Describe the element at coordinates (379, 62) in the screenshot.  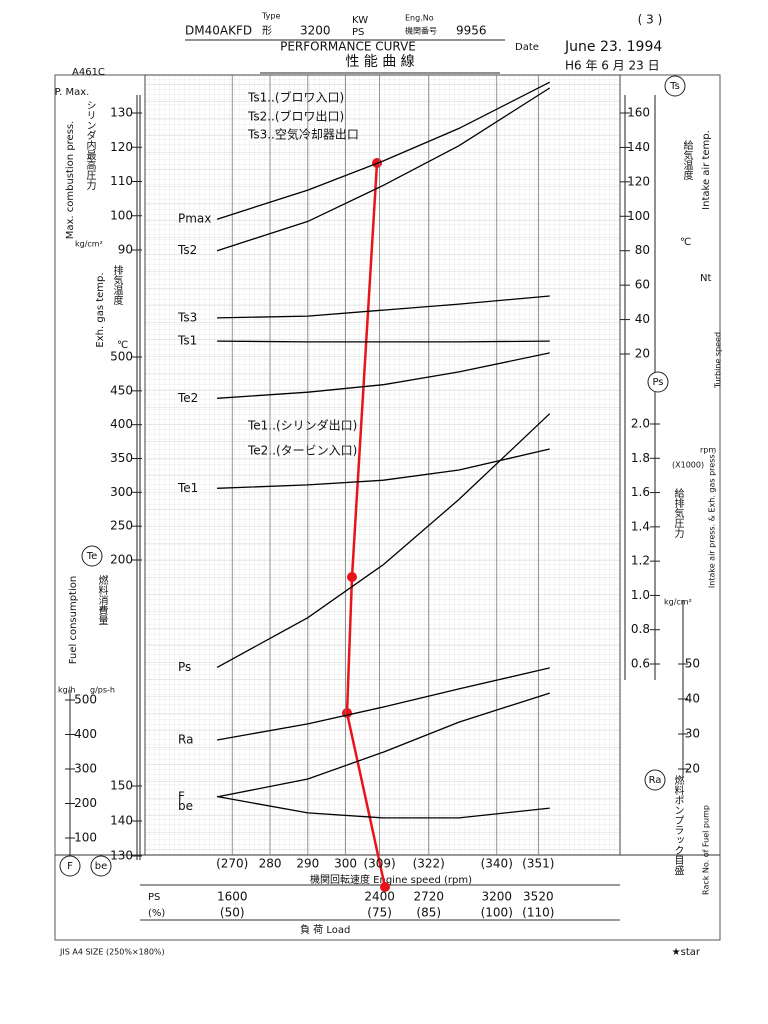
I see `title-jp: 性 能 曲 線` at that location.